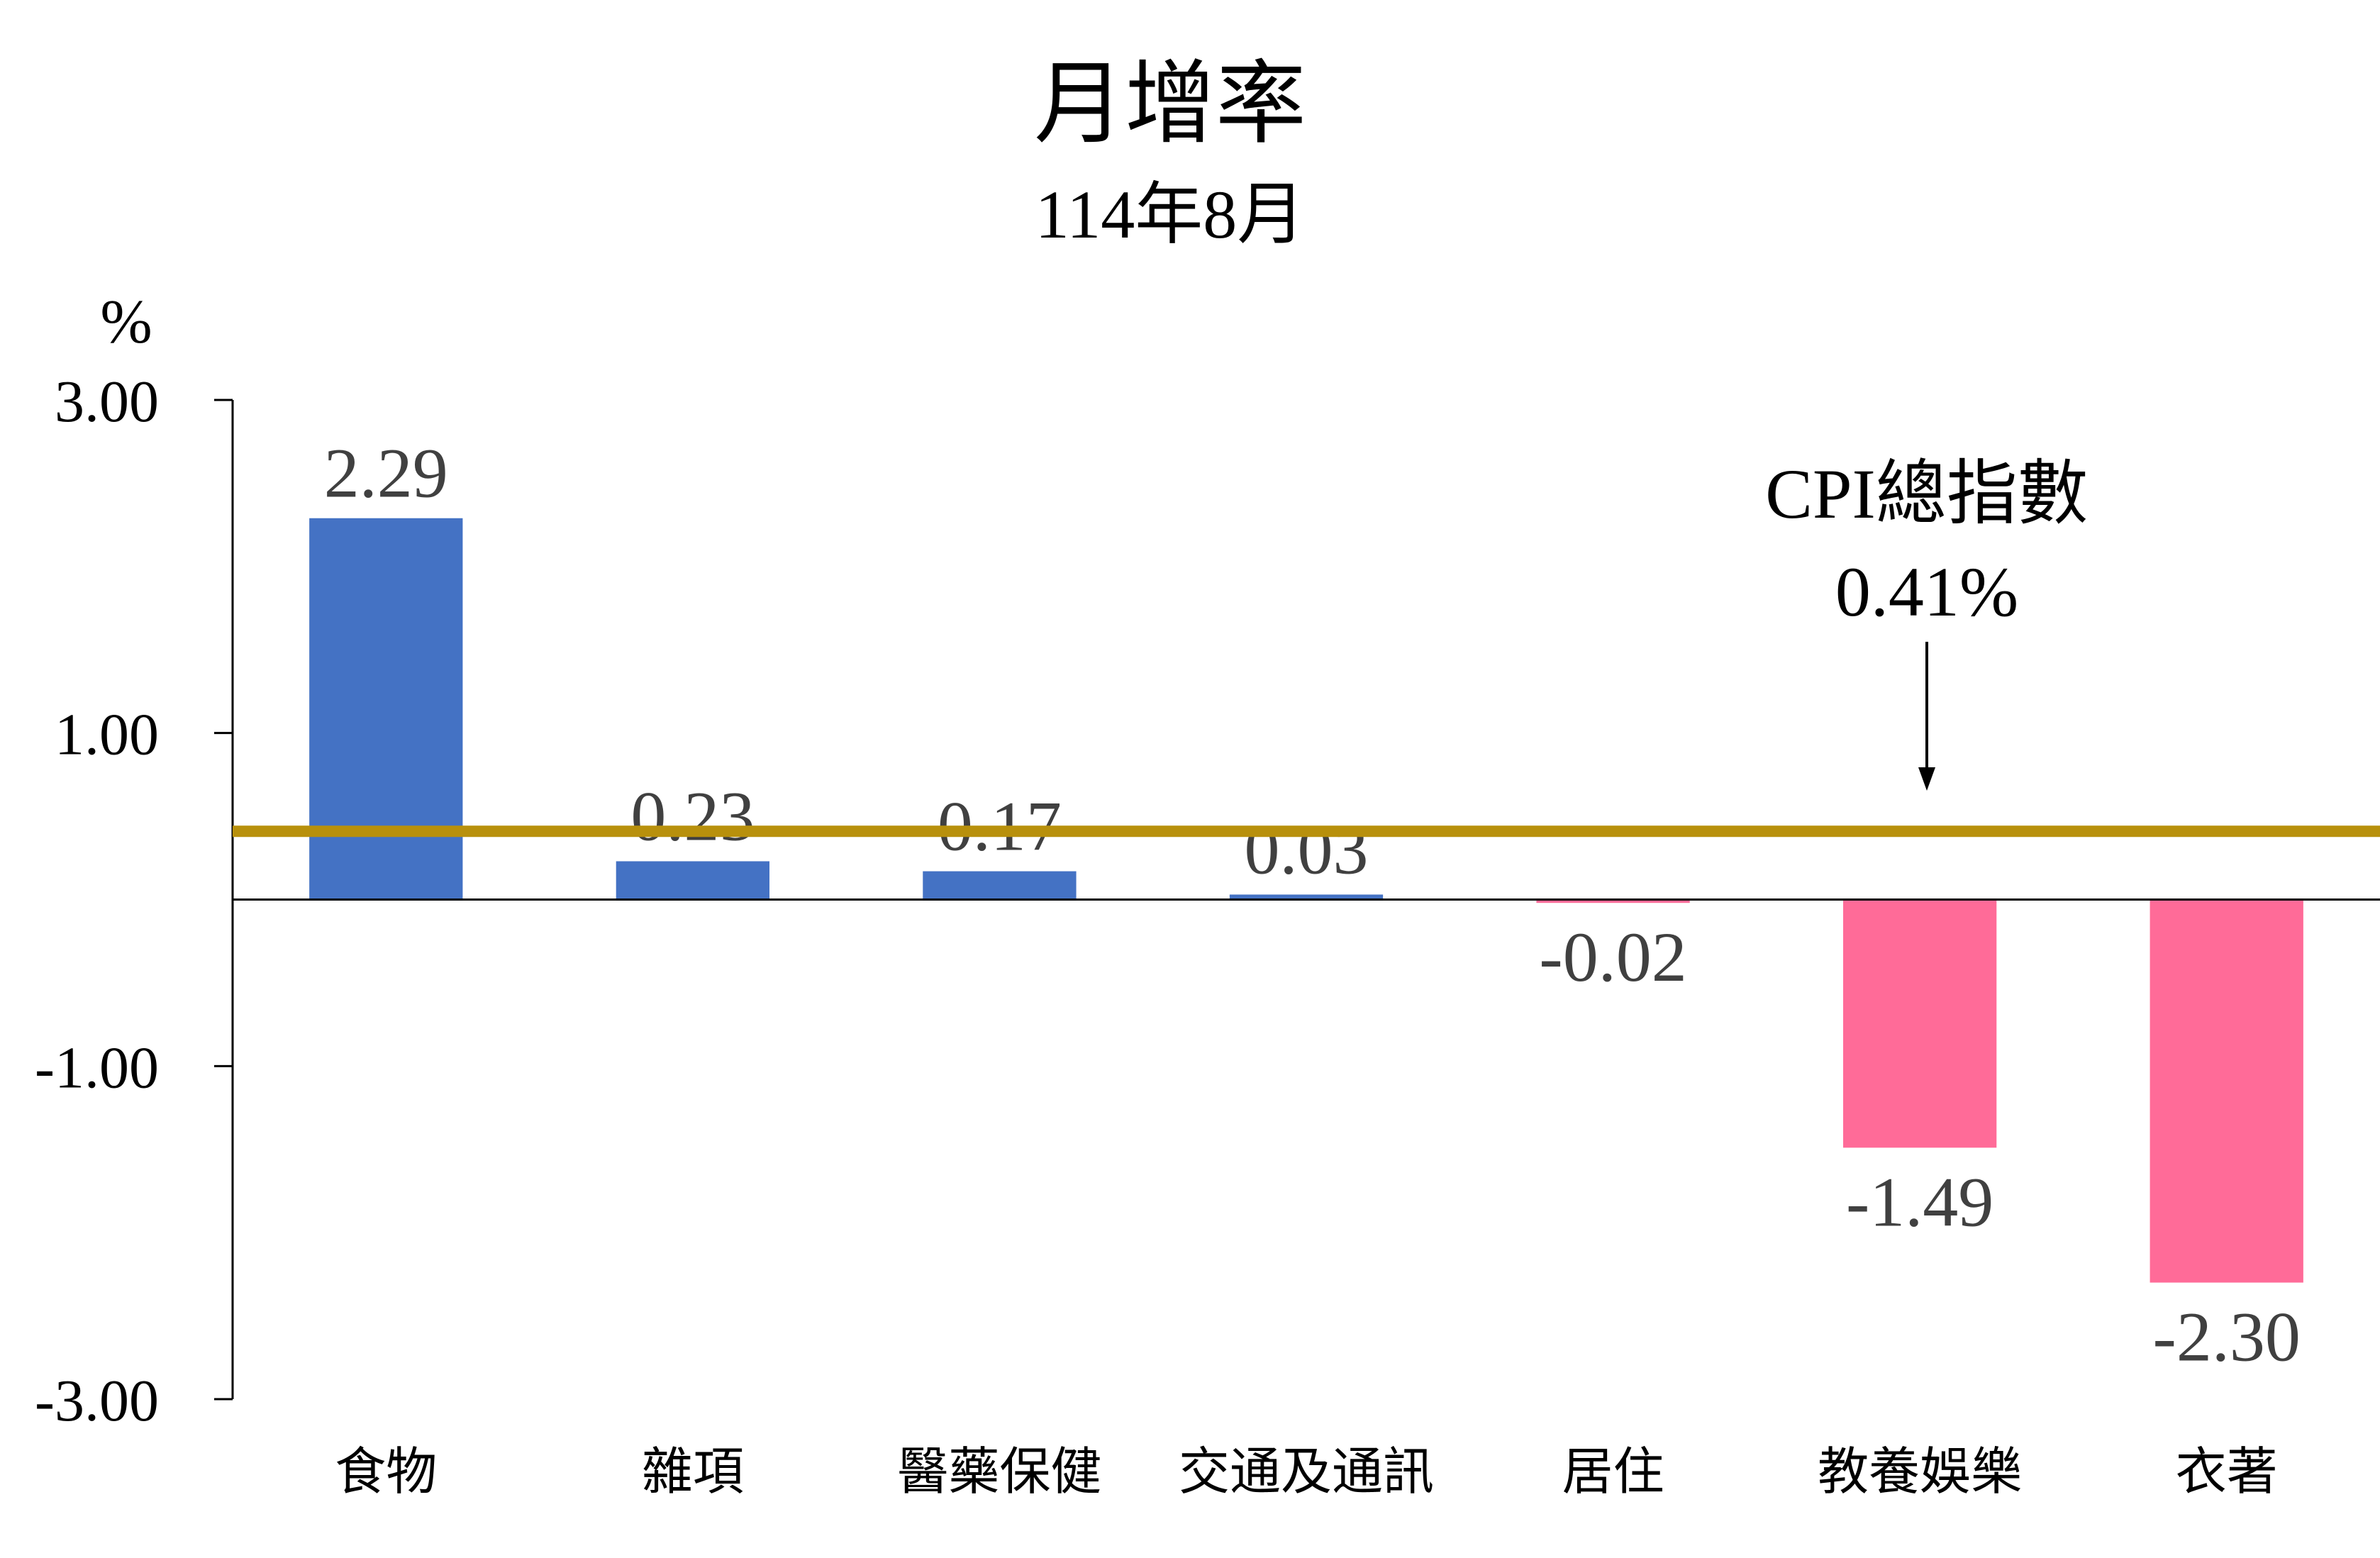 Image resolution: width=2380 pixels, height=1558 pixels. What do you see at coordinates (1613, 1472) in the screenshot?
I see `x-tick-label: 居住` at bounding box center [1613, 1472].